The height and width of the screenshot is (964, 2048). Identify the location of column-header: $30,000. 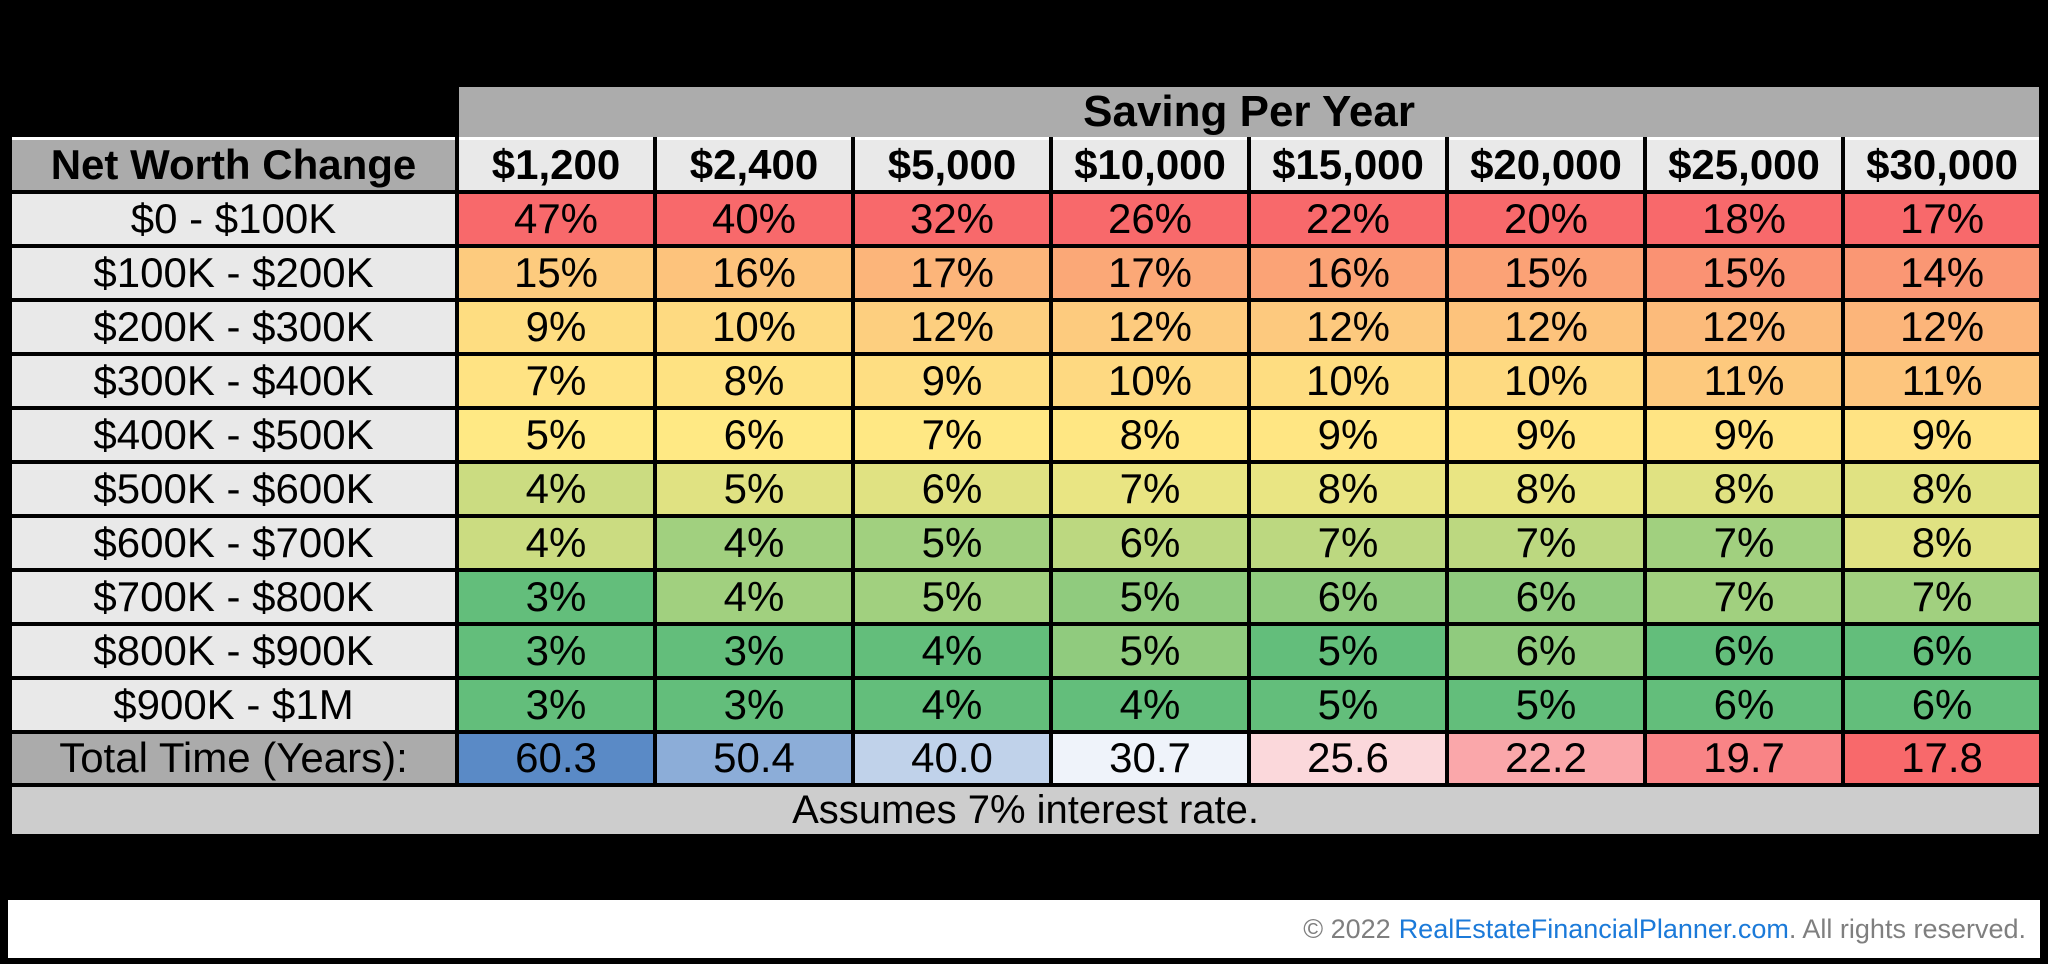
(1942, 165).